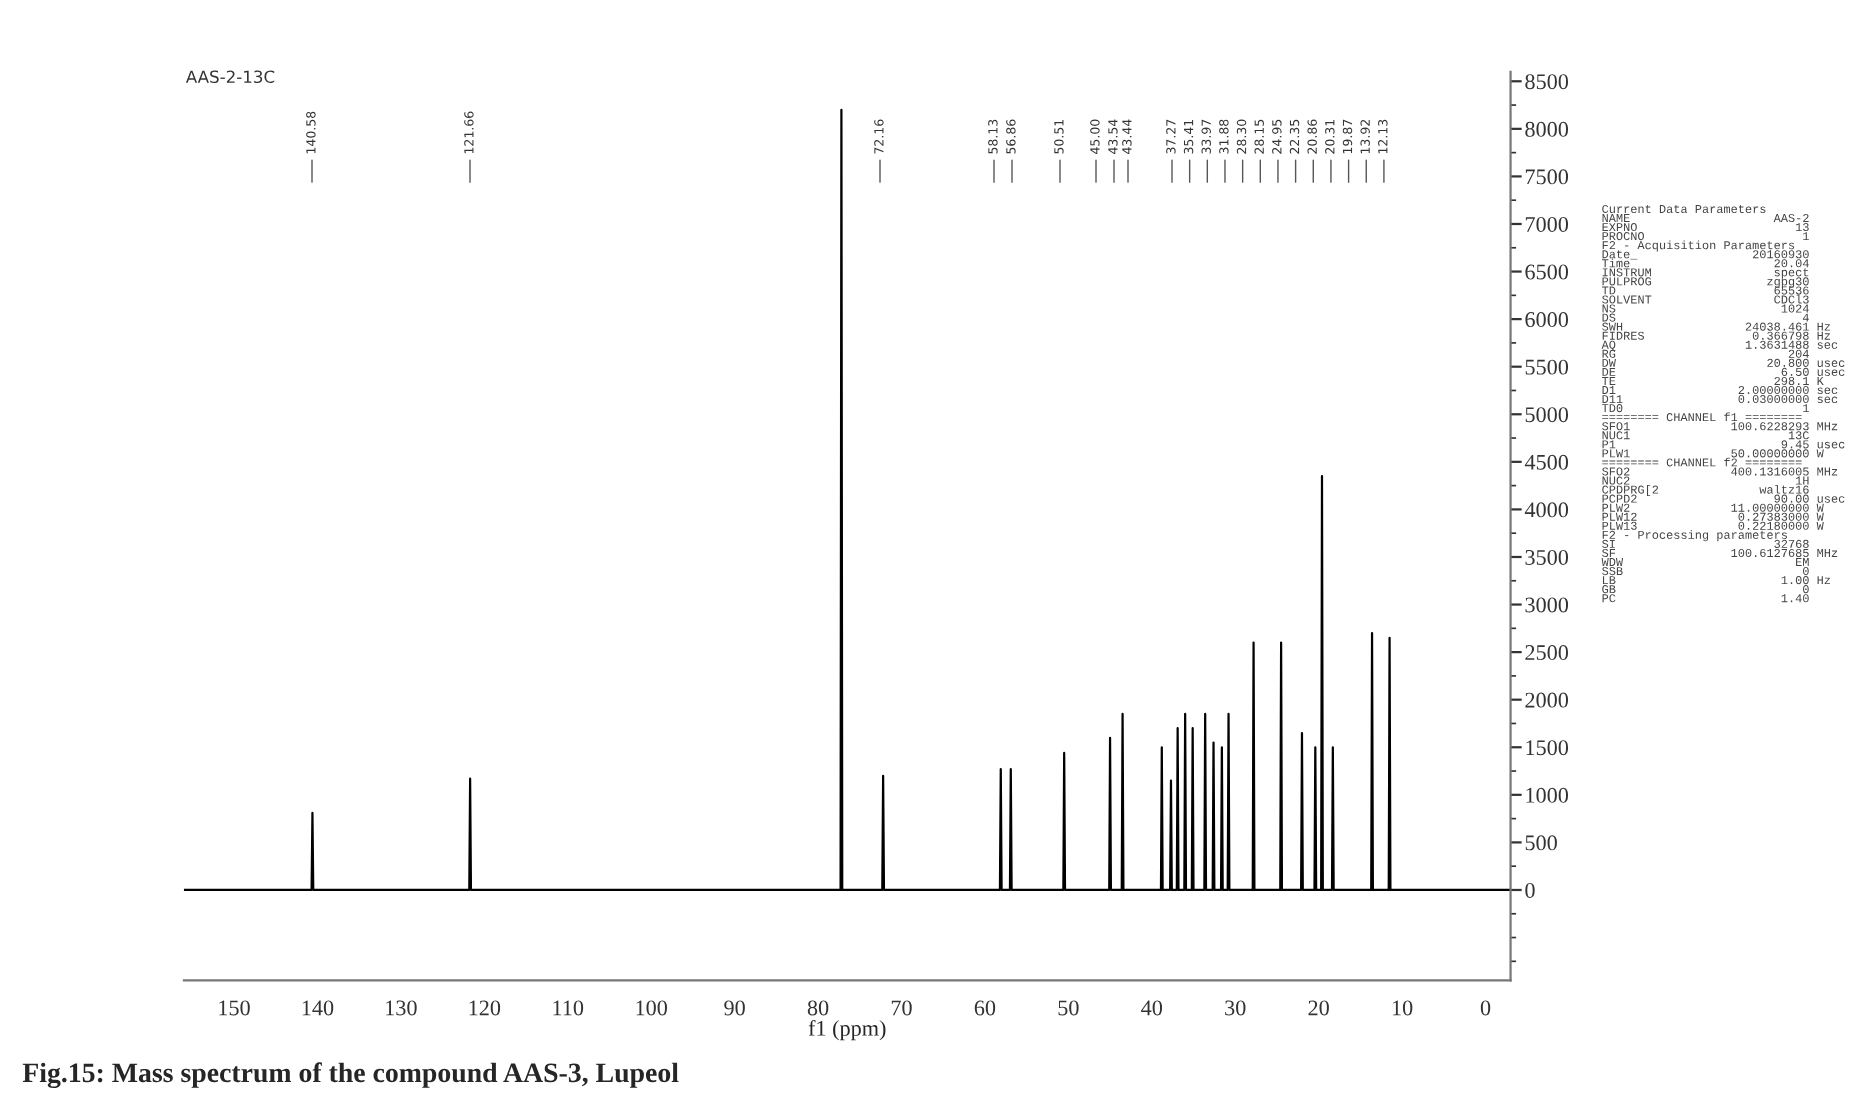 The height and width of the screenshot is (1104, 1858). I want to click on y-tick-label: 7000, so click(1547, 224).